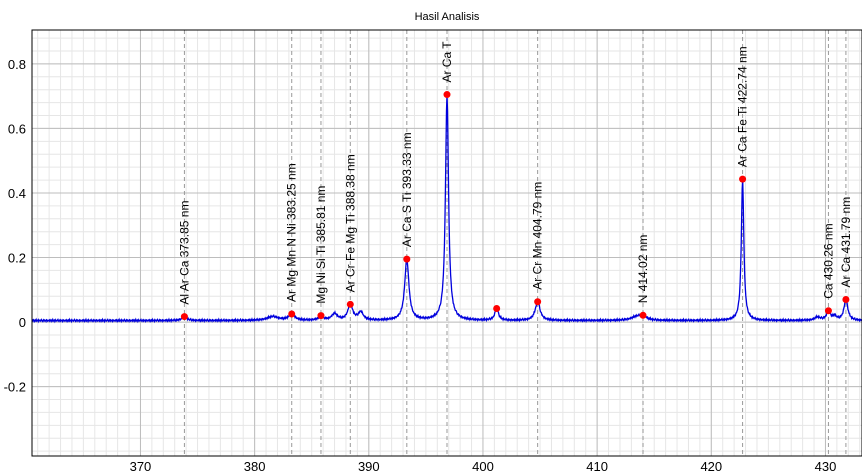 Image resolution: width=862 pixels, height=476 pixels. I want to click on y-tick-label: -0.2, so click(15, 387).